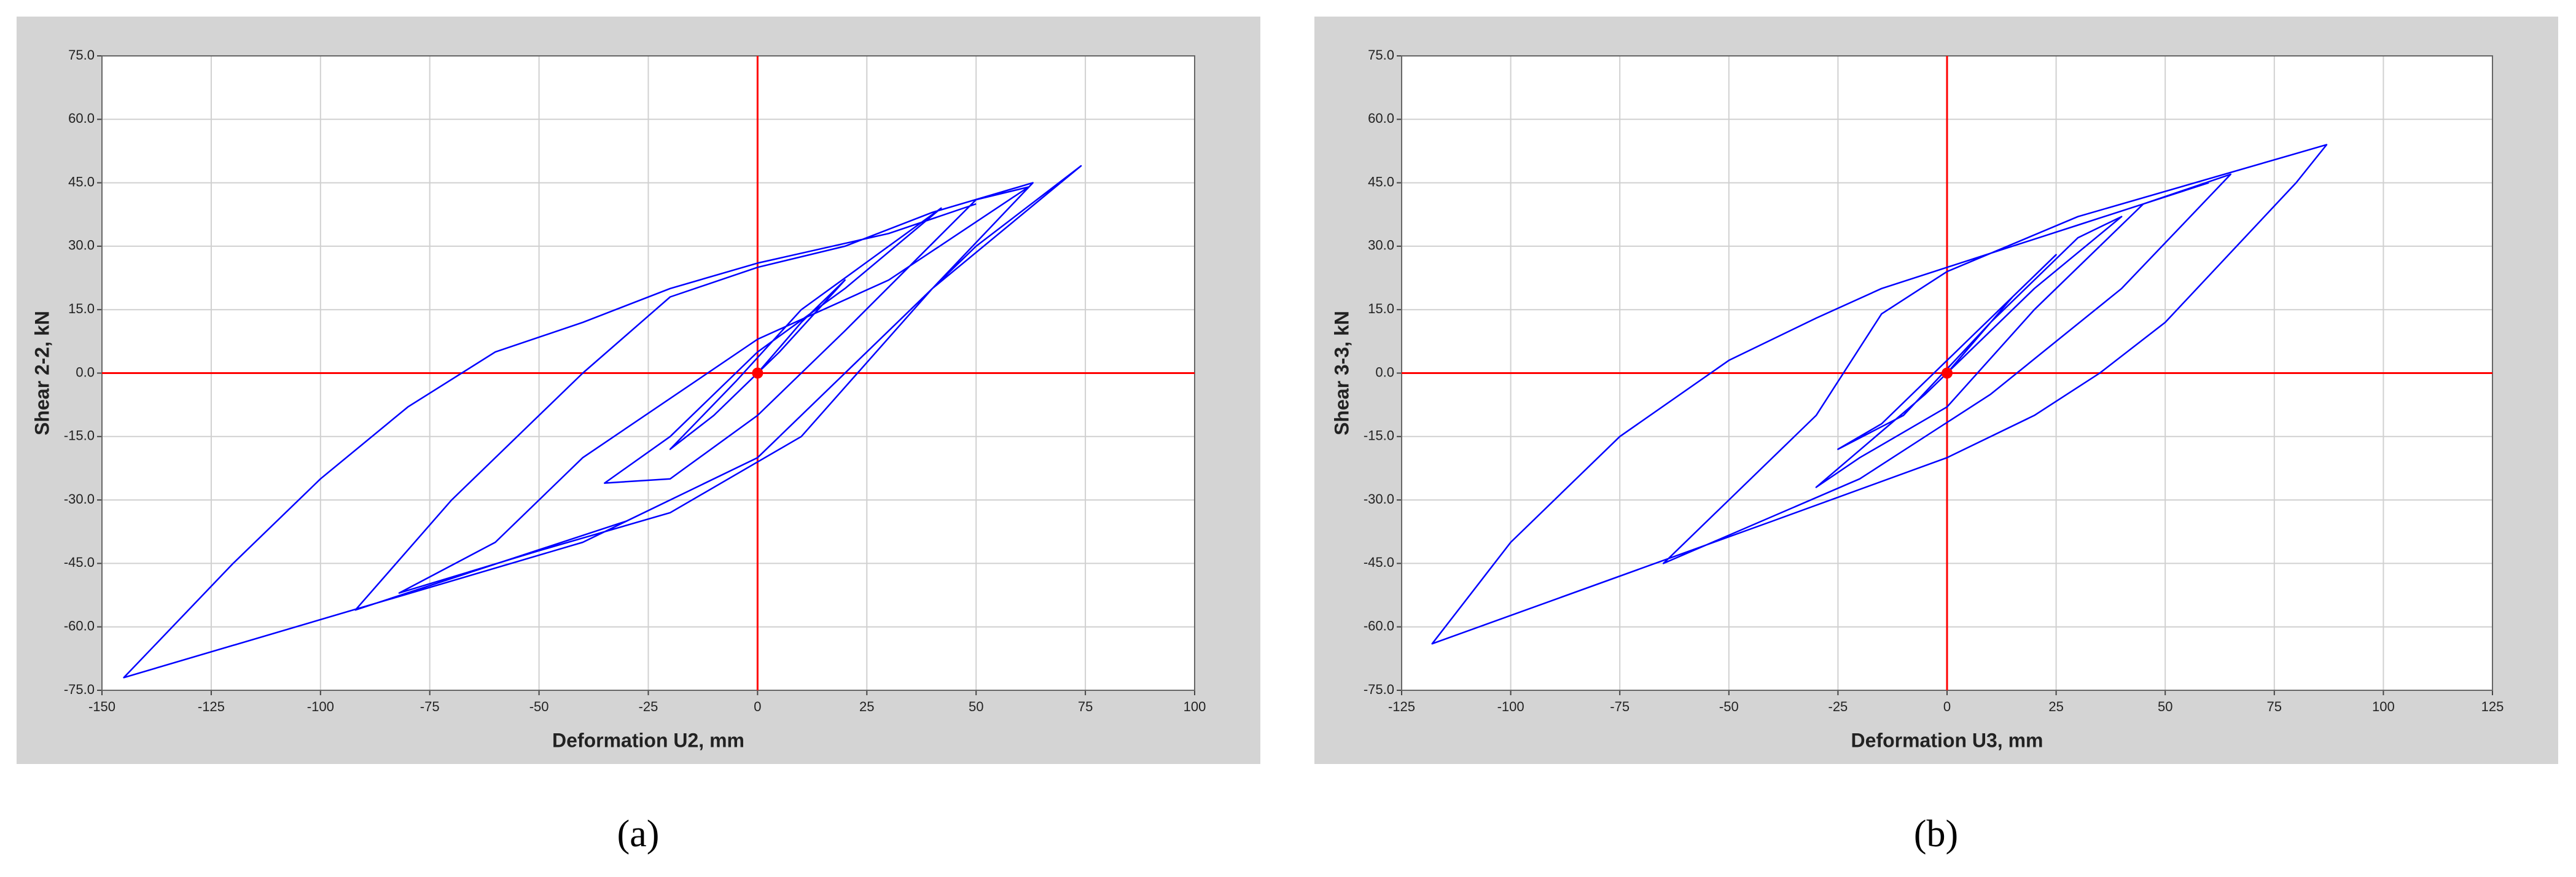 The image size is (2576, 877). I want to click on caption: (a), so click(638, 834).